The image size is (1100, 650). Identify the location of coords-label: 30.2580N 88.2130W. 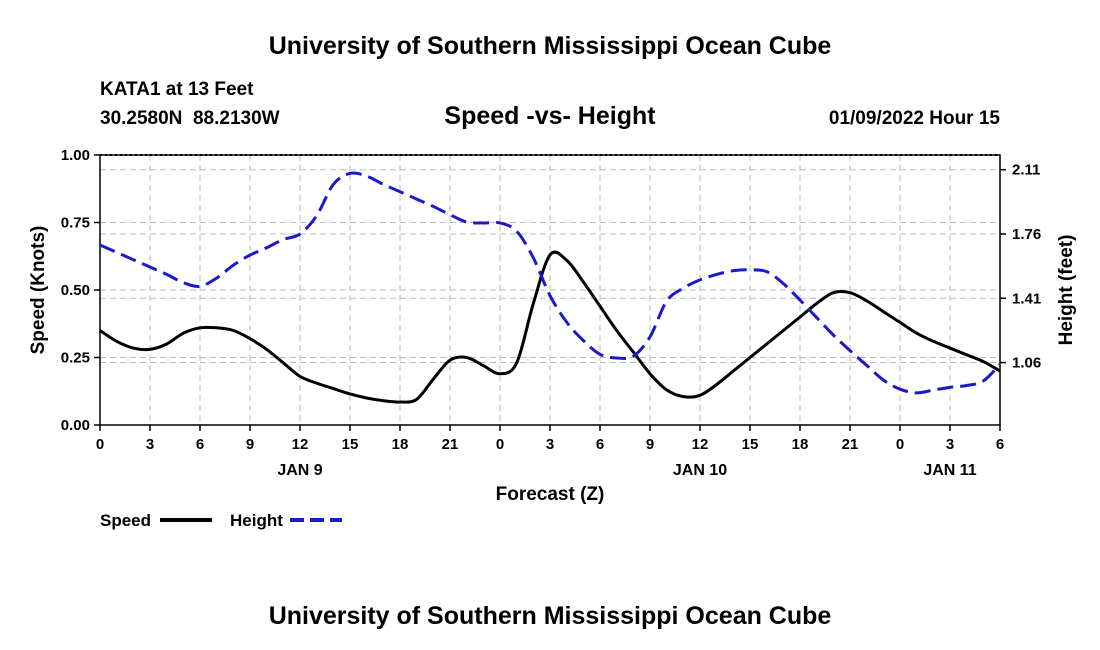
(190, 118).